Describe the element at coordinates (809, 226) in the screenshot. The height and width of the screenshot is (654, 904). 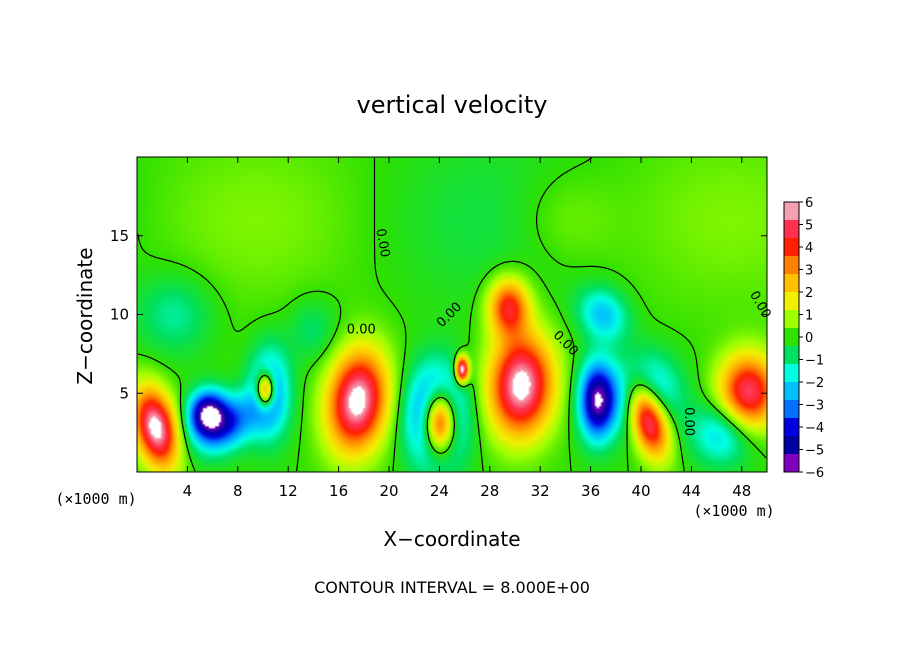
I see `colorbar-tick-label: 5` at that location.